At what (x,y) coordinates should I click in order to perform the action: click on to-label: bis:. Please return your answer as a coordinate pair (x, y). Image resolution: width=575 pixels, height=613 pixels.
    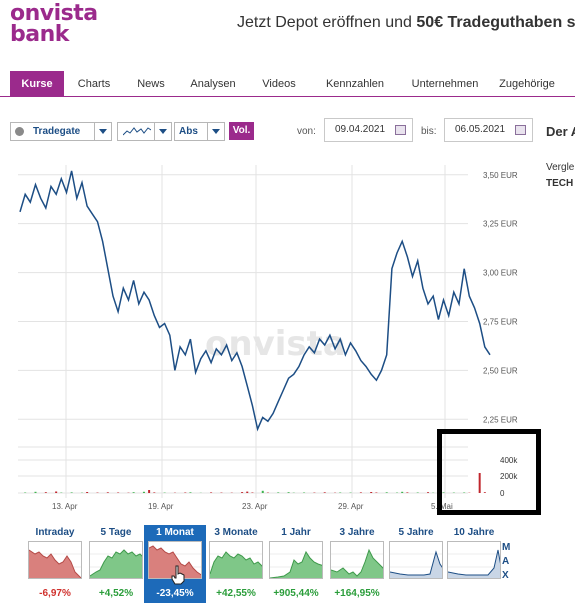
    Looking at the image, I should click on (429, 131).